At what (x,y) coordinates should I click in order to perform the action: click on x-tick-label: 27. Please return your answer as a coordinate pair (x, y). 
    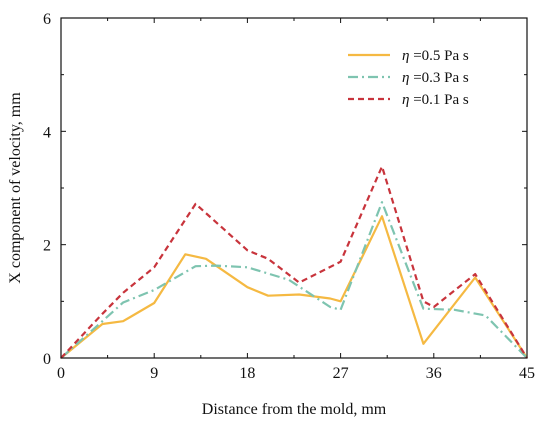
    Looking at the image, I should click on (341, 373).